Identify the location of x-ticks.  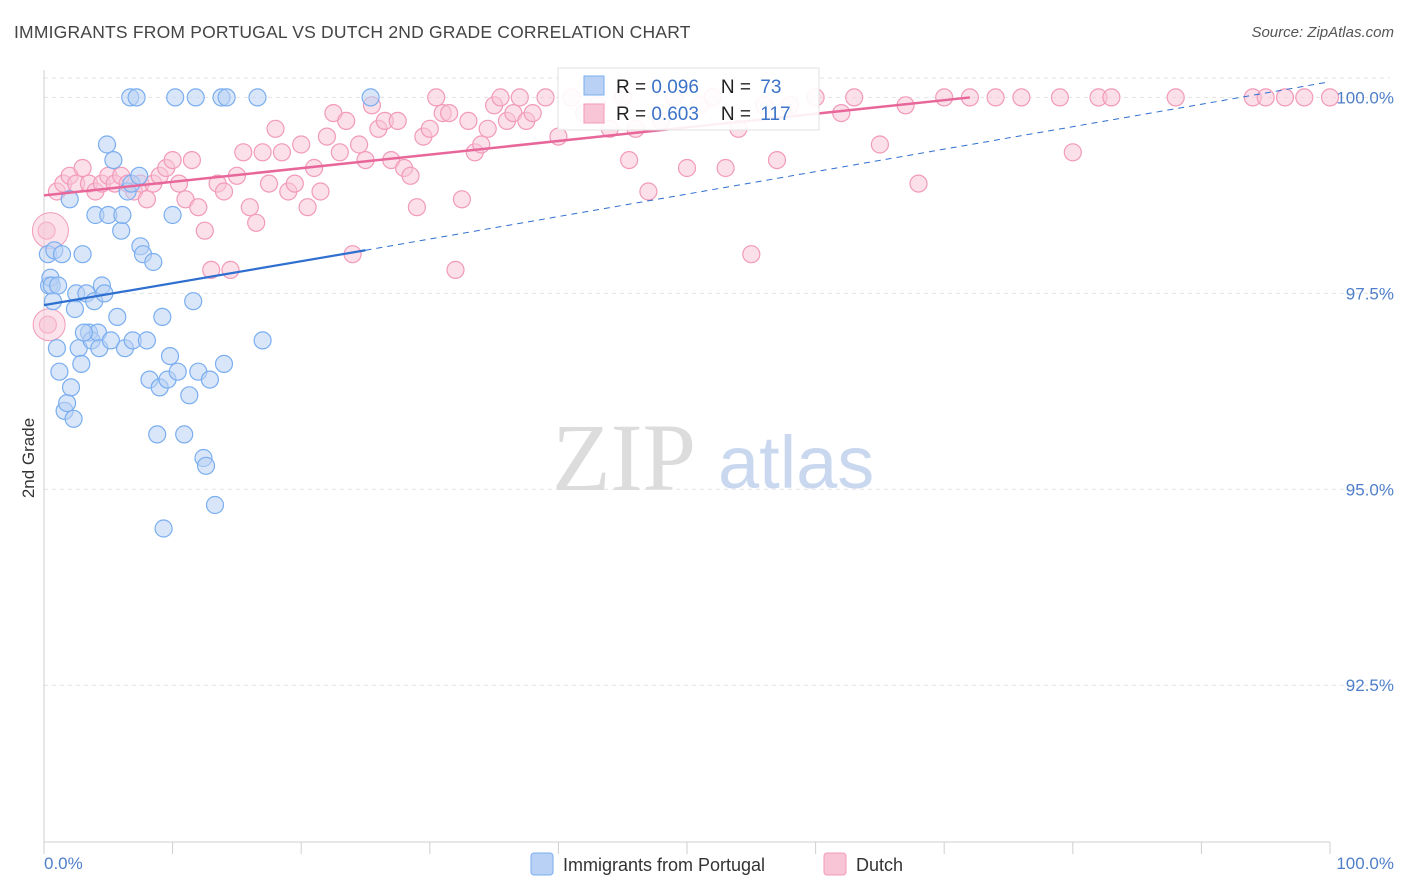
(687, 848).